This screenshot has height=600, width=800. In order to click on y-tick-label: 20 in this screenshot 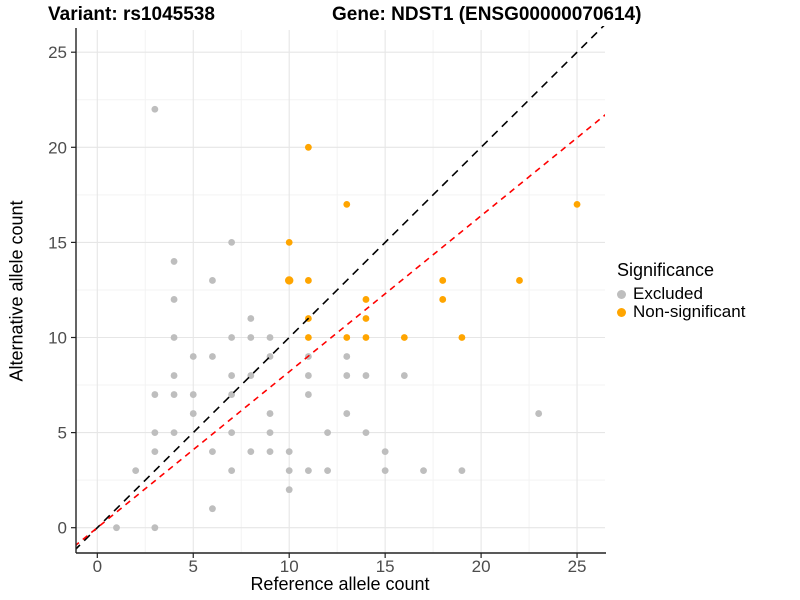, I will do `click(57, 147)`.